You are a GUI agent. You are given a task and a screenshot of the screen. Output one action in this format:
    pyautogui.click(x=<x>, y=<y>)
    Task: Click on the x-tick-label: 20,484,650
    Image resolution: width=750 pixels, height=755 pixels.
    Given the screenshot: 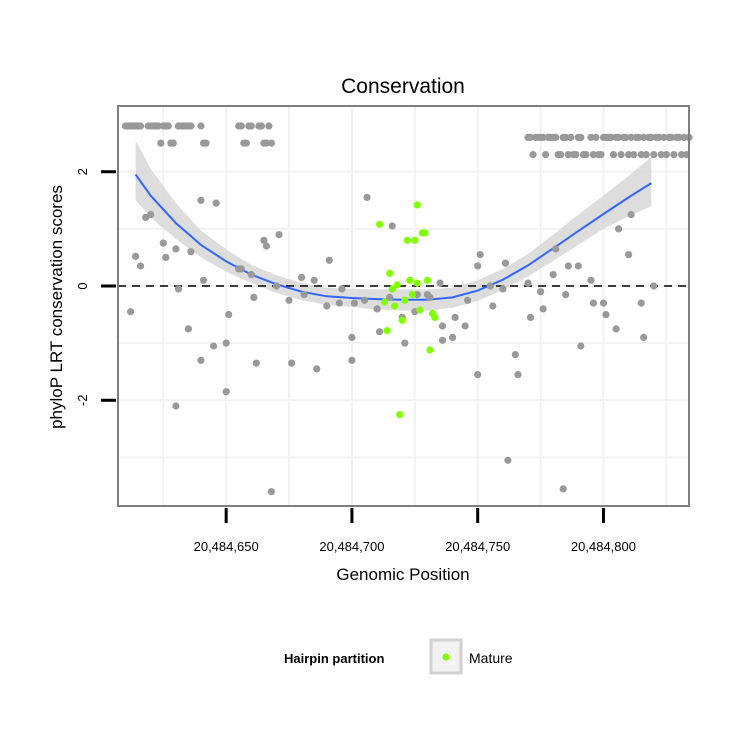 What is the action you would take?
    pyautogui.click(x=226, y=546)
    